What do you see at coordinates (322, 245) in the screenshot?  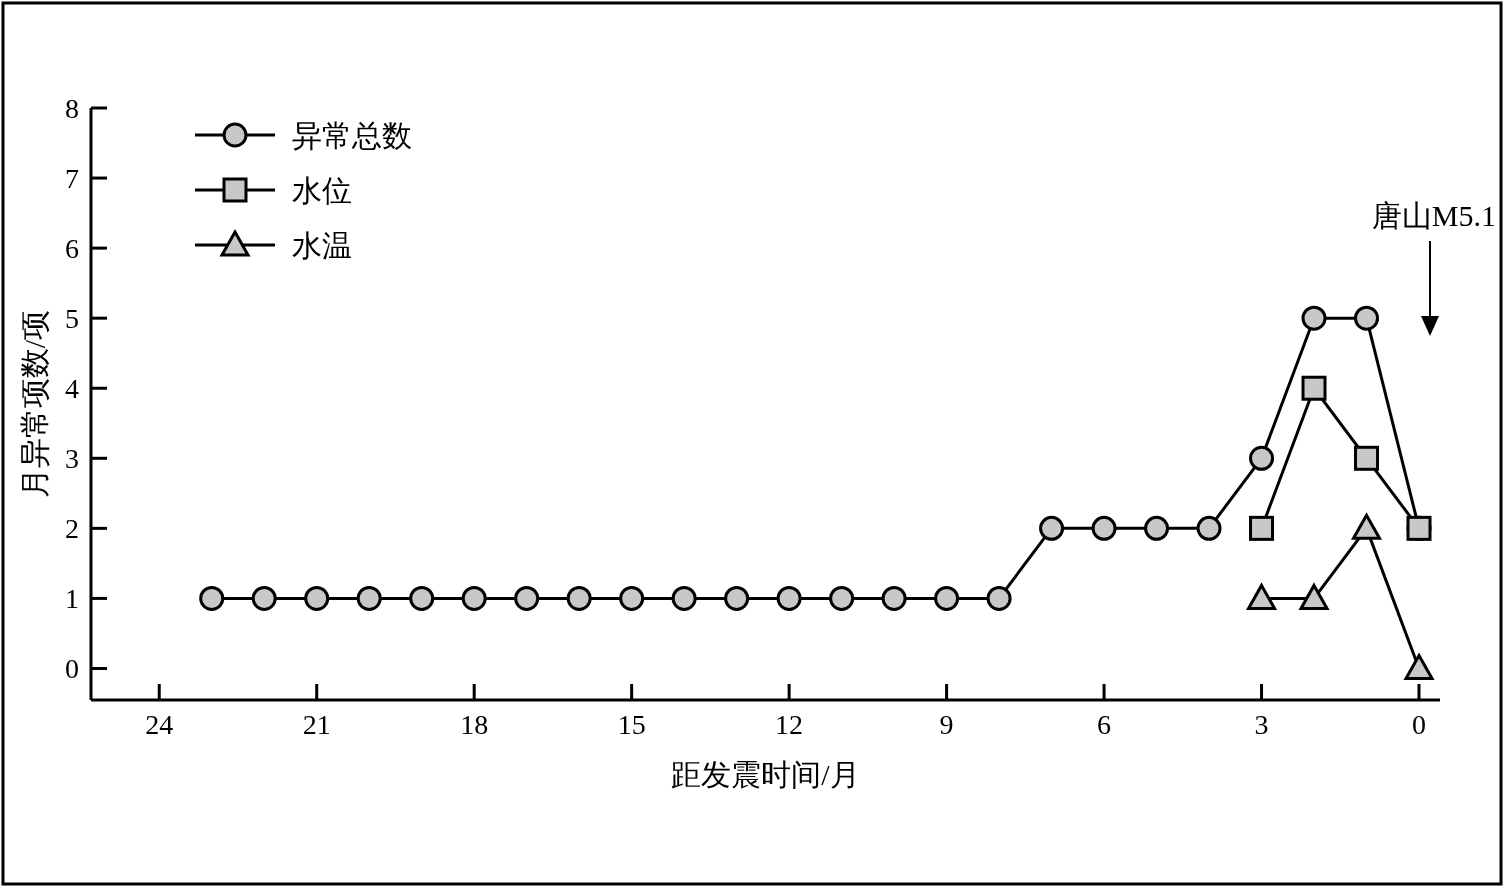 I see `legend-label: 水温` at bounding box center [322, 245].